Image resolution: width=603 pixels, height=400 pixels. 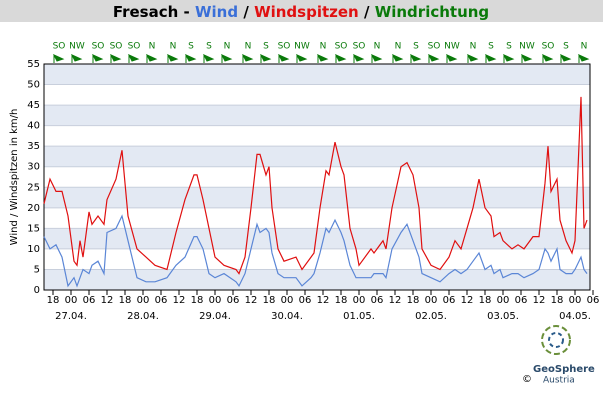 I want to click on date-label: 30.04., so click(x=287, y=316).